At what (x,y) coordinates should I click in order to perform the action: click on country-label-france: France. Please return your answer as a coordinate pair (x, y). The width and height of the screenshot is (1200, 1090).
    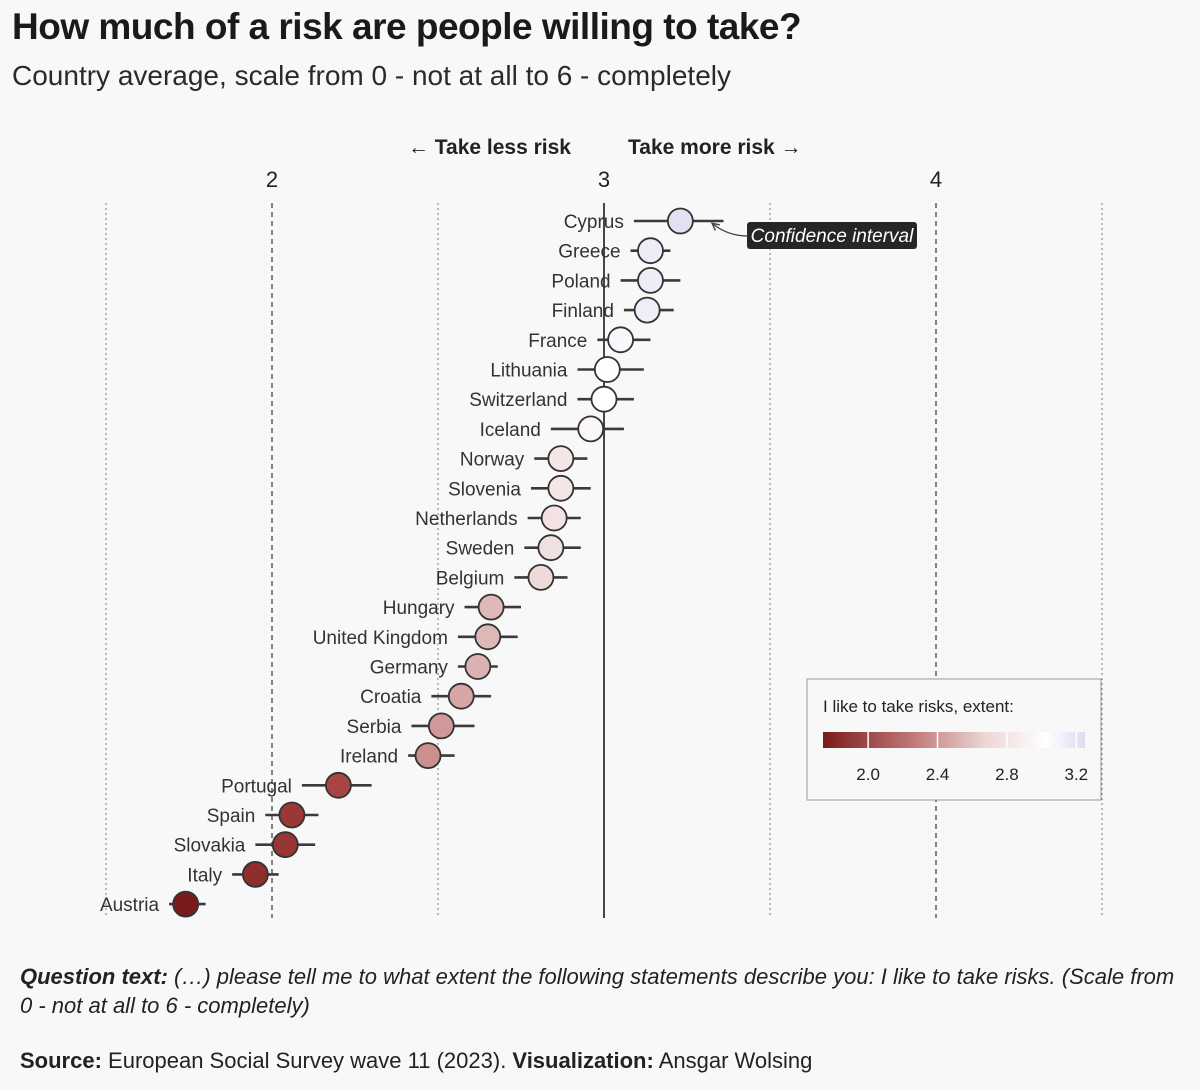
    Looking at the image, I should click on (557, 341).